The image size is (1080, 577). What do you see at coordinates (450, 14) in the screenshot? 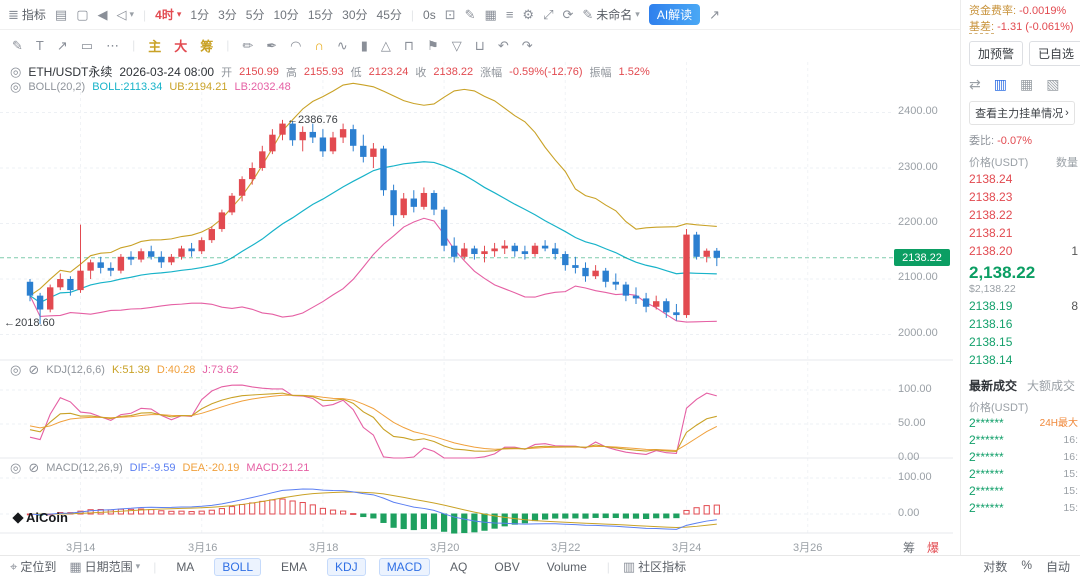
I see `camera-icon: ⊡` at bounding box center [450, 14].